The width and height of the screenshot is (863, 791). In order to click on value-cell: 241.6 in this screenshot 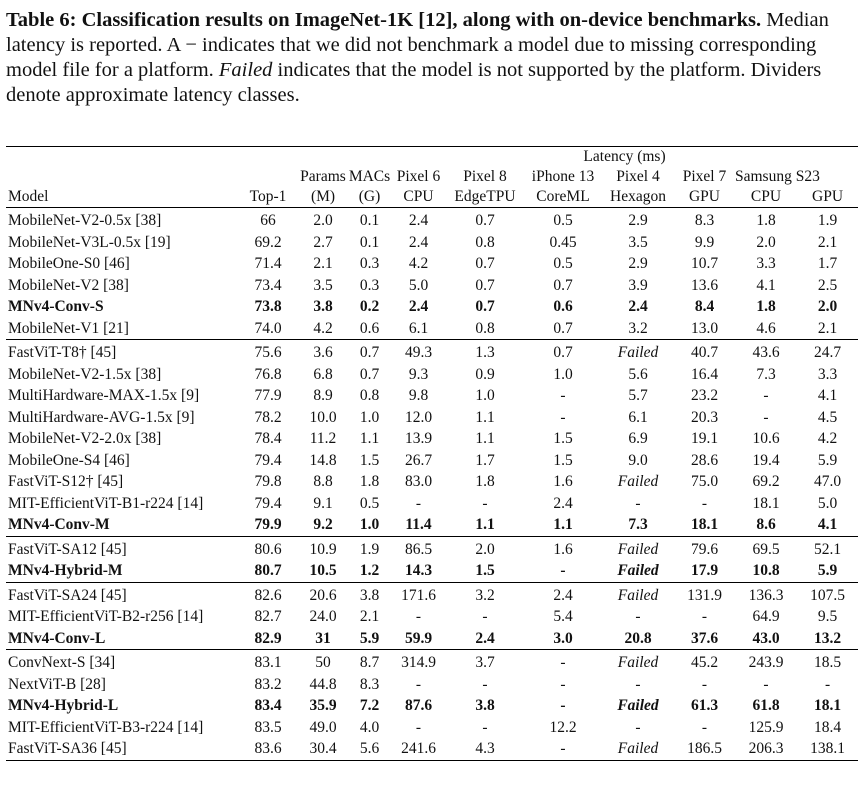, I will do `click(418, 748)`.